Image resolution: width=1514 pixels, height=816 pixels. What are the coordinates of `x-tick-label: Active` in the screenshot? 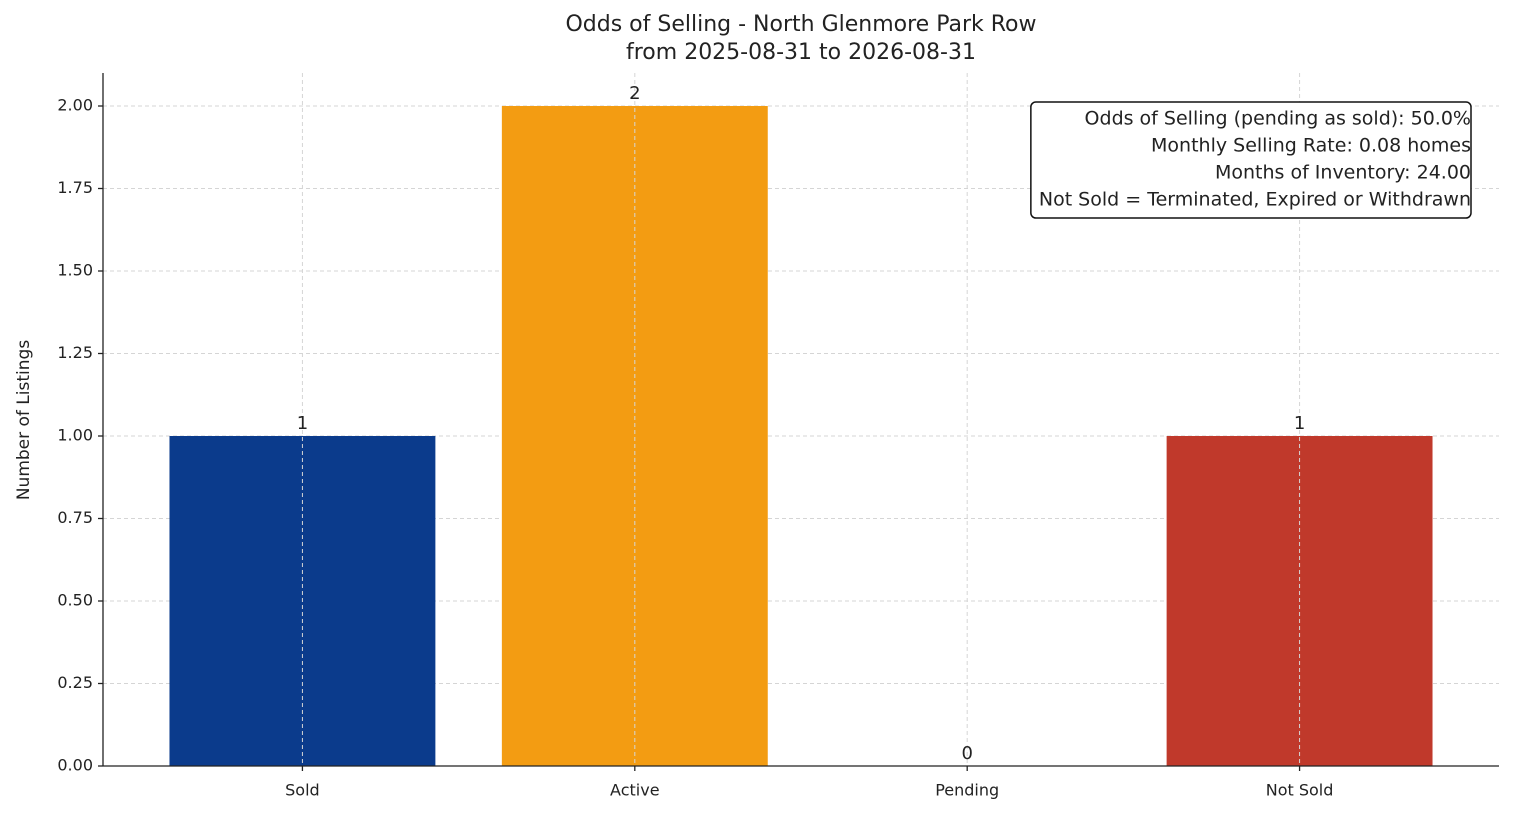 It's located at (635, 790).